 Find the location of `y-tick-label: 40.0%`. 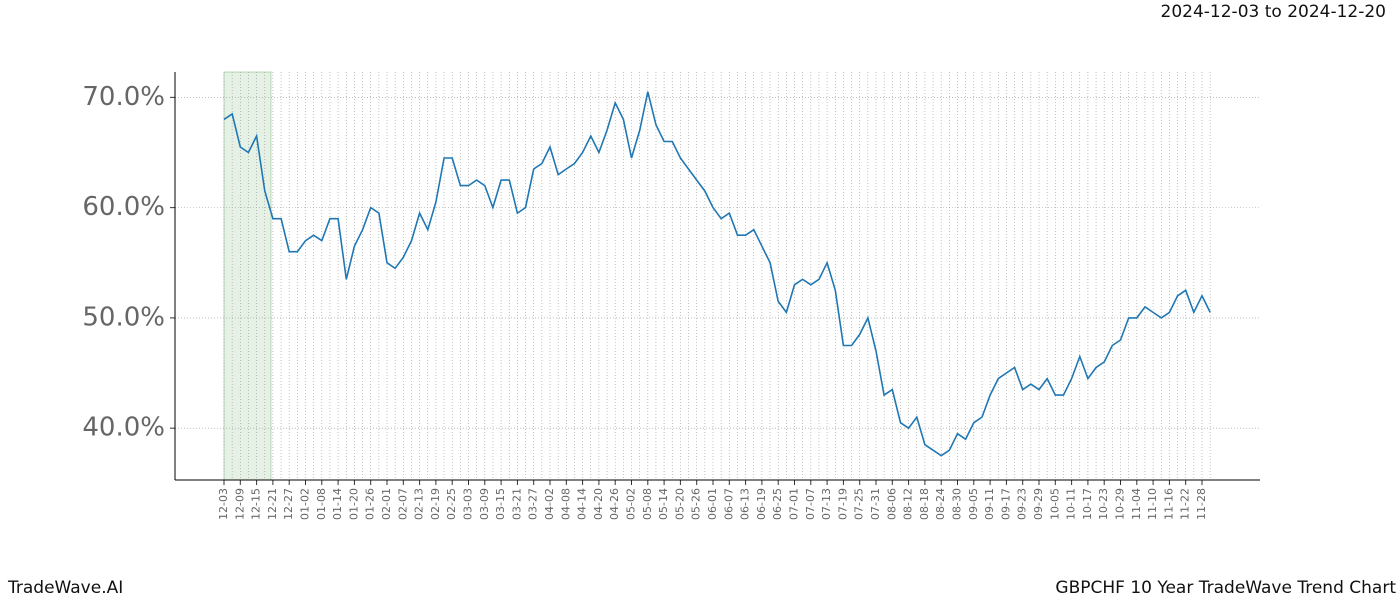

y-tick-label: 40.0% is located at coordinates (123, 428).